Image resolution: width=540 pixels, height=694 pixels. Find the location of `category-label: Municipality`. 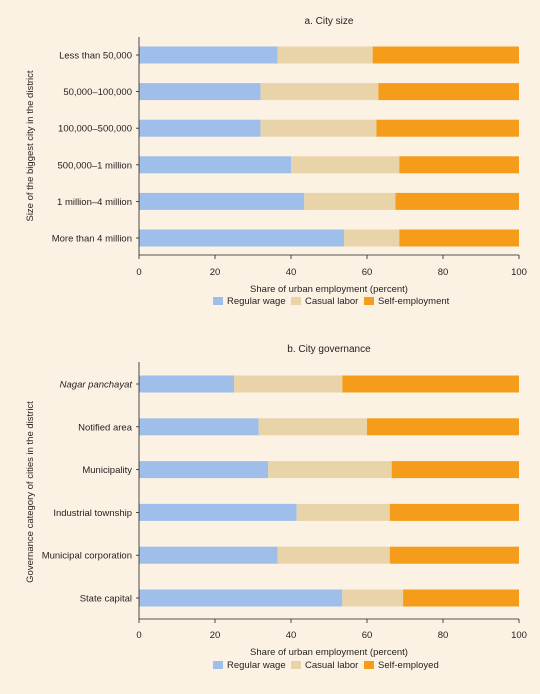

category-label: Municipality is located at coordinates (107, 470).